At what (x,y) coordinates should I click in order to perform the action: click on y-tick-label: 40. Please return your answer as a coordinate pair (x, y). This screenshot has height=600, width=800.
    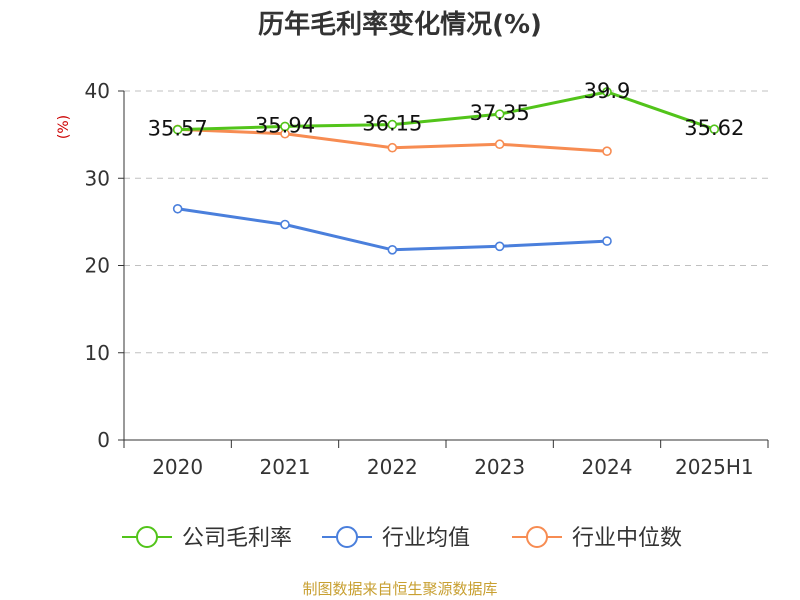
    Looking at the image, I should click on (97, 91).